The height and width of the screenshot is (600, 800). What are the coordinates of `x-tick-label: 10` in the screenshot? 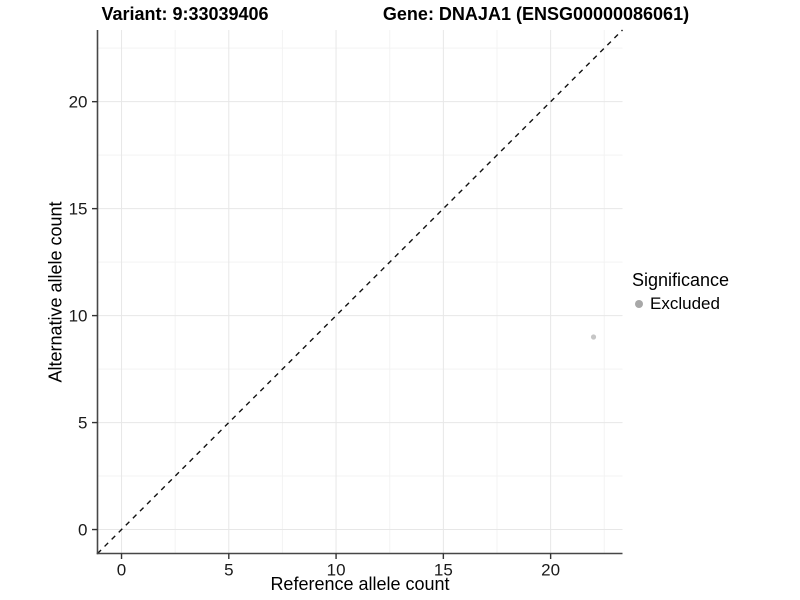 It's located at (336, 570).